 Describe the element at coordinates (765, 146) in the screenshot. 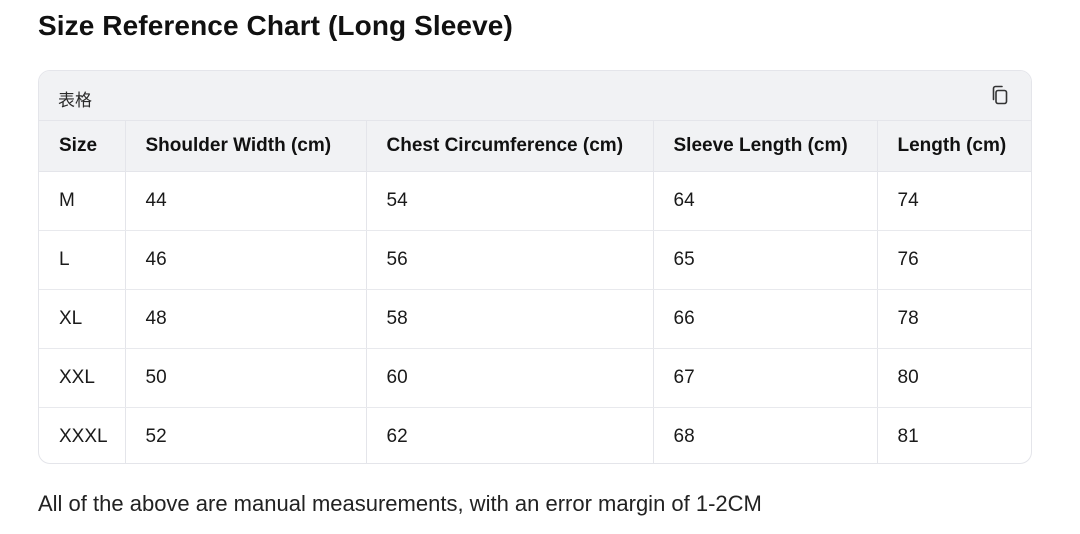

I see `header-sleeve-length: Sleeve Length (cm)` at that location.